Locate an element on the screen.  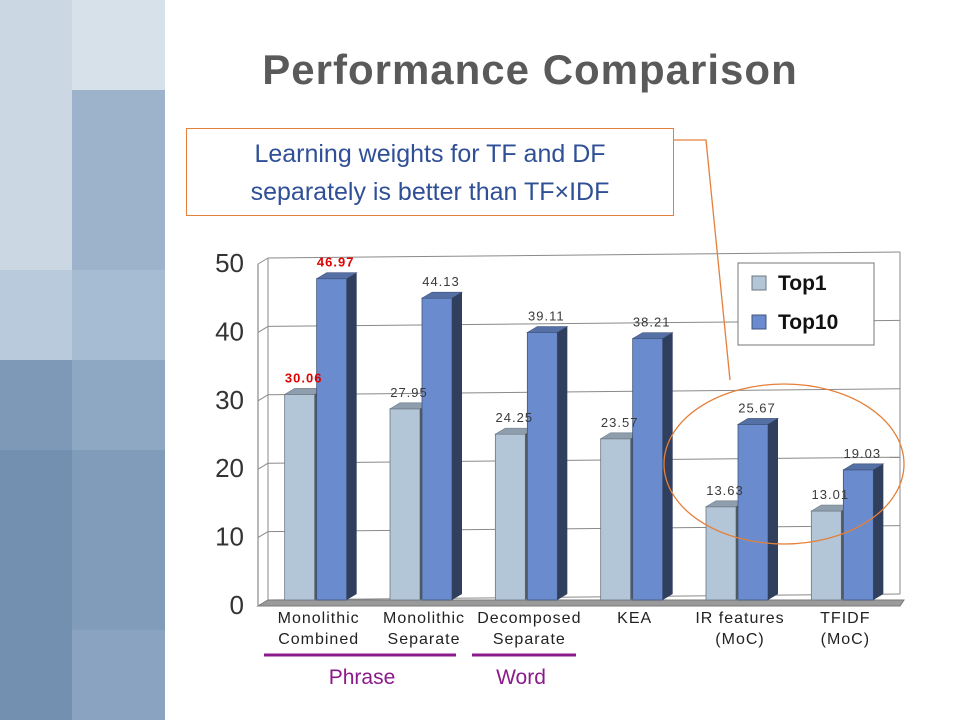
legend-label-top1: Top1 is located at coordinates (802, 283).